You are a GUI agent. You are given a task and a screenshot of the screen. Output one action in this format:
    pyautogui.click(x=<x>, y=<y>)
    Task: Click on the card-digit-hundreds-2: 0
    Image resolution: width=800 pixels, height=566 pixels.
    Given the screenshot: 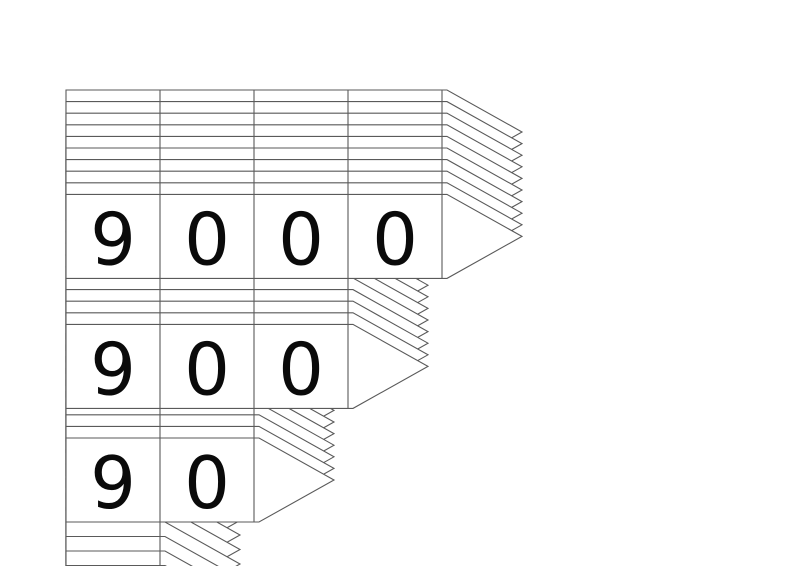 What is the action you would take?
    pyautogui.click(x=301, y=369)
    